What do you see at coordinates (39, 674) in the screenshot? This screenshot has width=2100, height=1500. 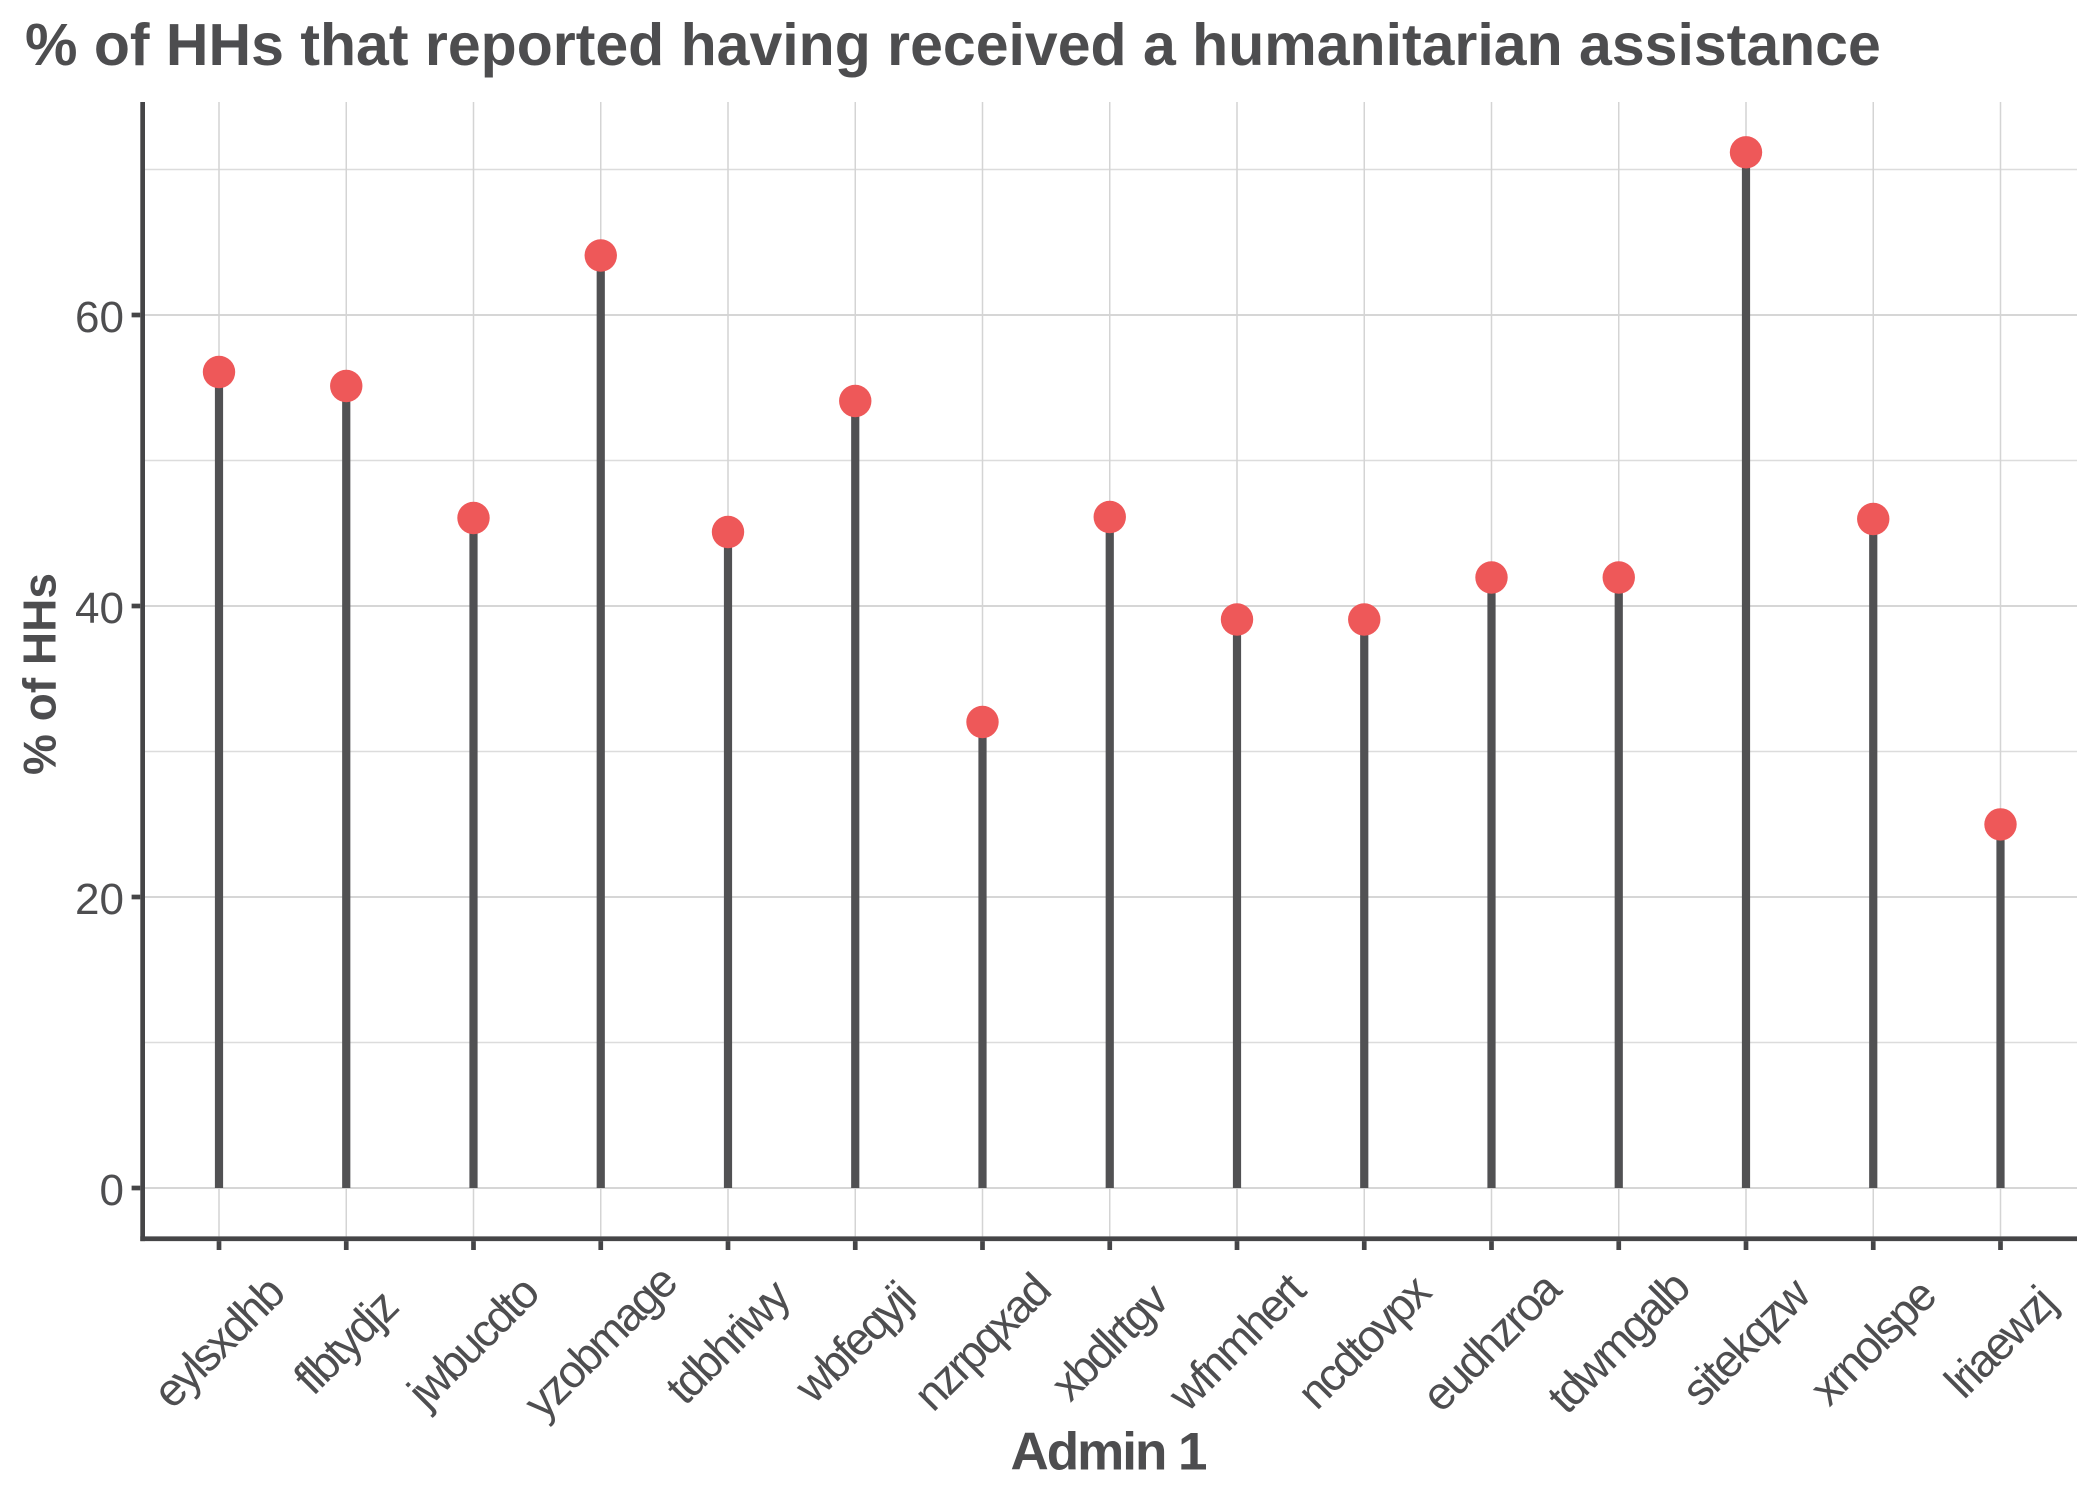 I see `svg-text: % of HHs` at bounding box center [39, 674].